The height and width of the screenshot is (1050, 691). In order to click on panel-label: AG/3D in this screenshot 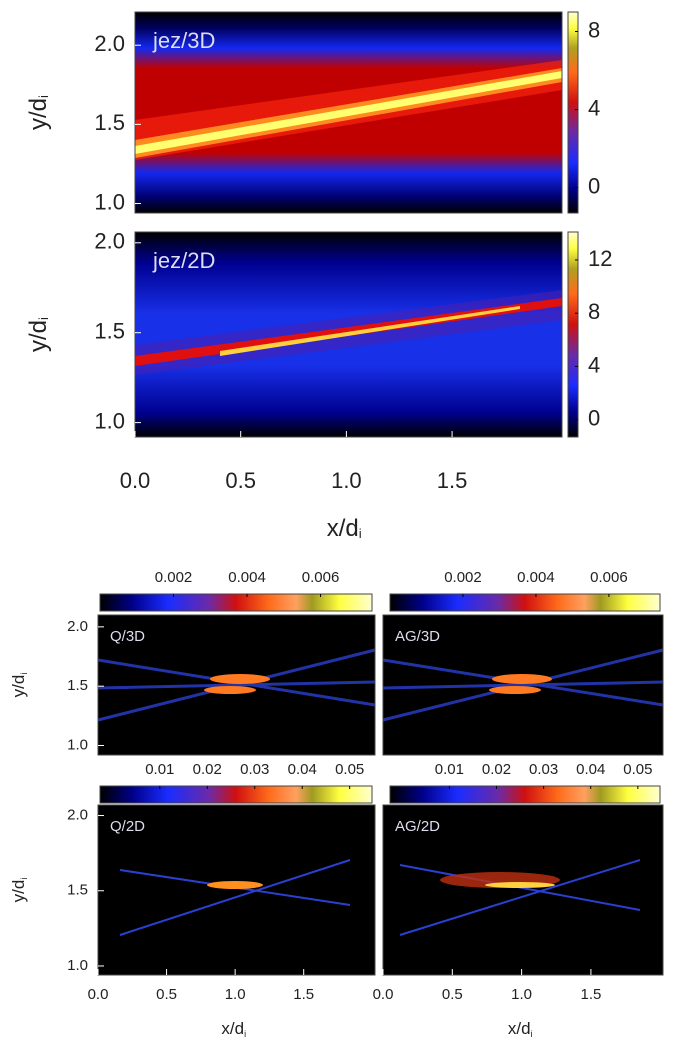, I will do `click(417, 636)`.